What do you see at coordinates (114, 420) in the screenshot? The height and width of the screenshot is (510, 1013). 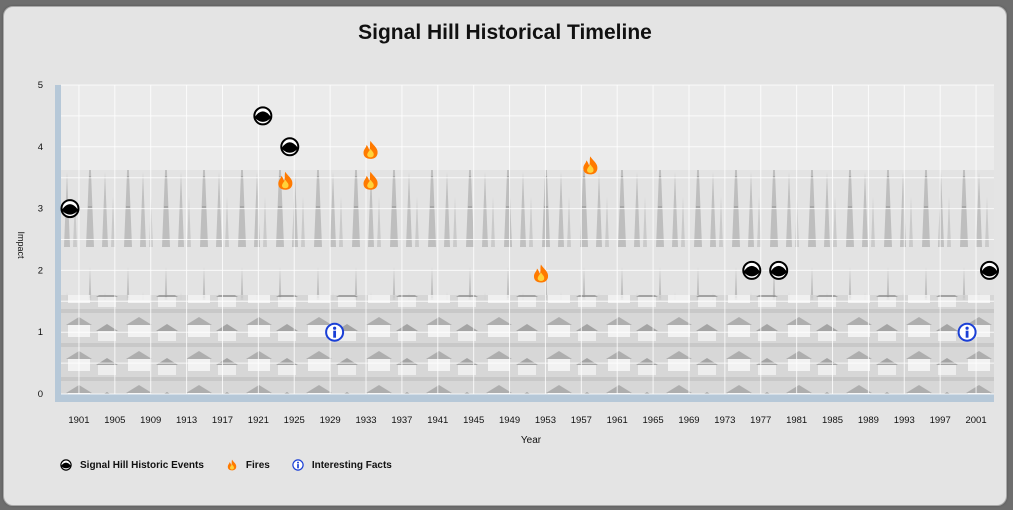 I see `x-tick-label: 1905` at bounding box center [114, 420].